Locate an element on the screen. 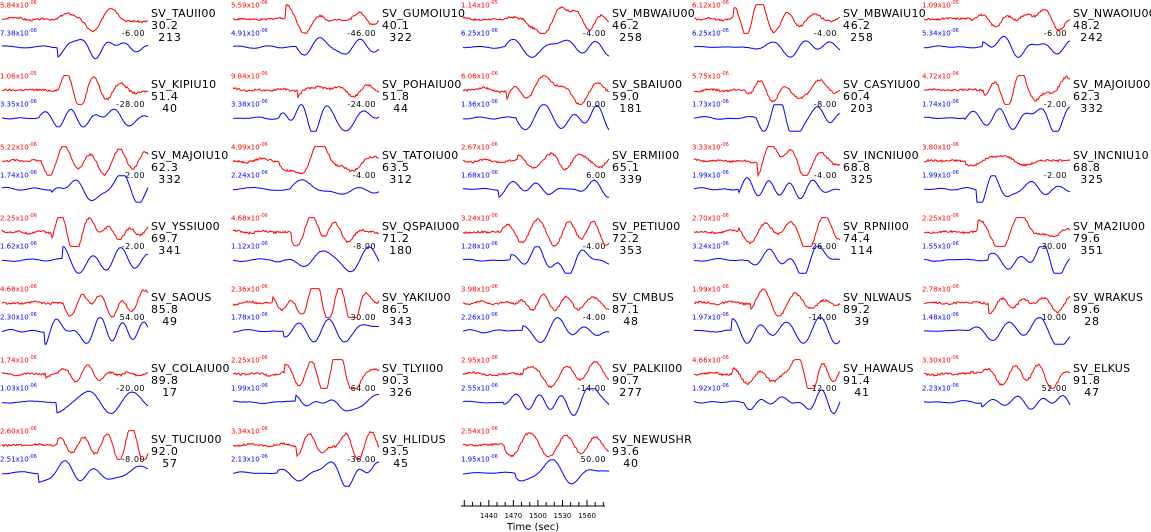 The height and width of the screenshot is (532, 1151). azimuth-value: 332 is located at coordinates (1092, 108).